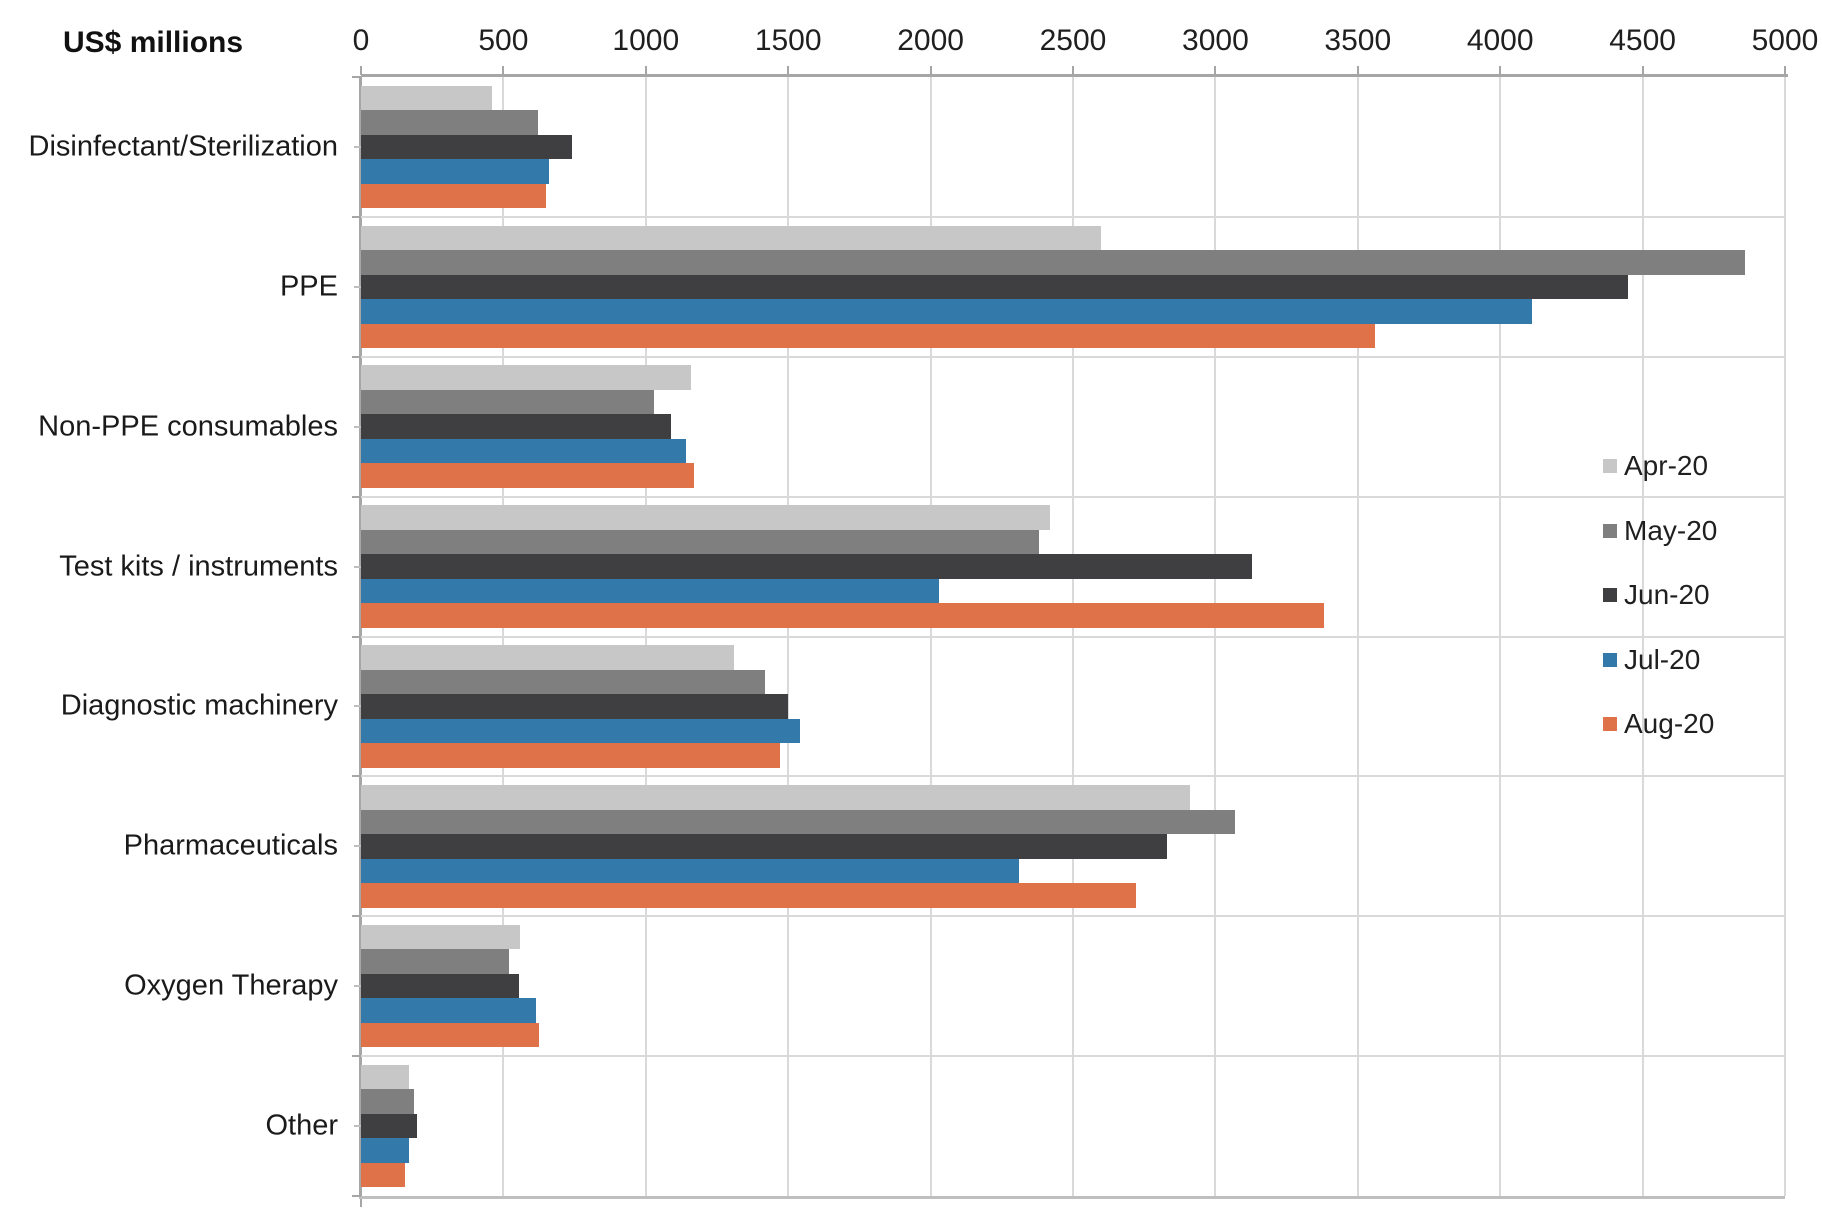 Image resolution: width=1822 pixels, height=1214 pixels. I want to click on legend-label: Apr-20, so click(1666, 465).